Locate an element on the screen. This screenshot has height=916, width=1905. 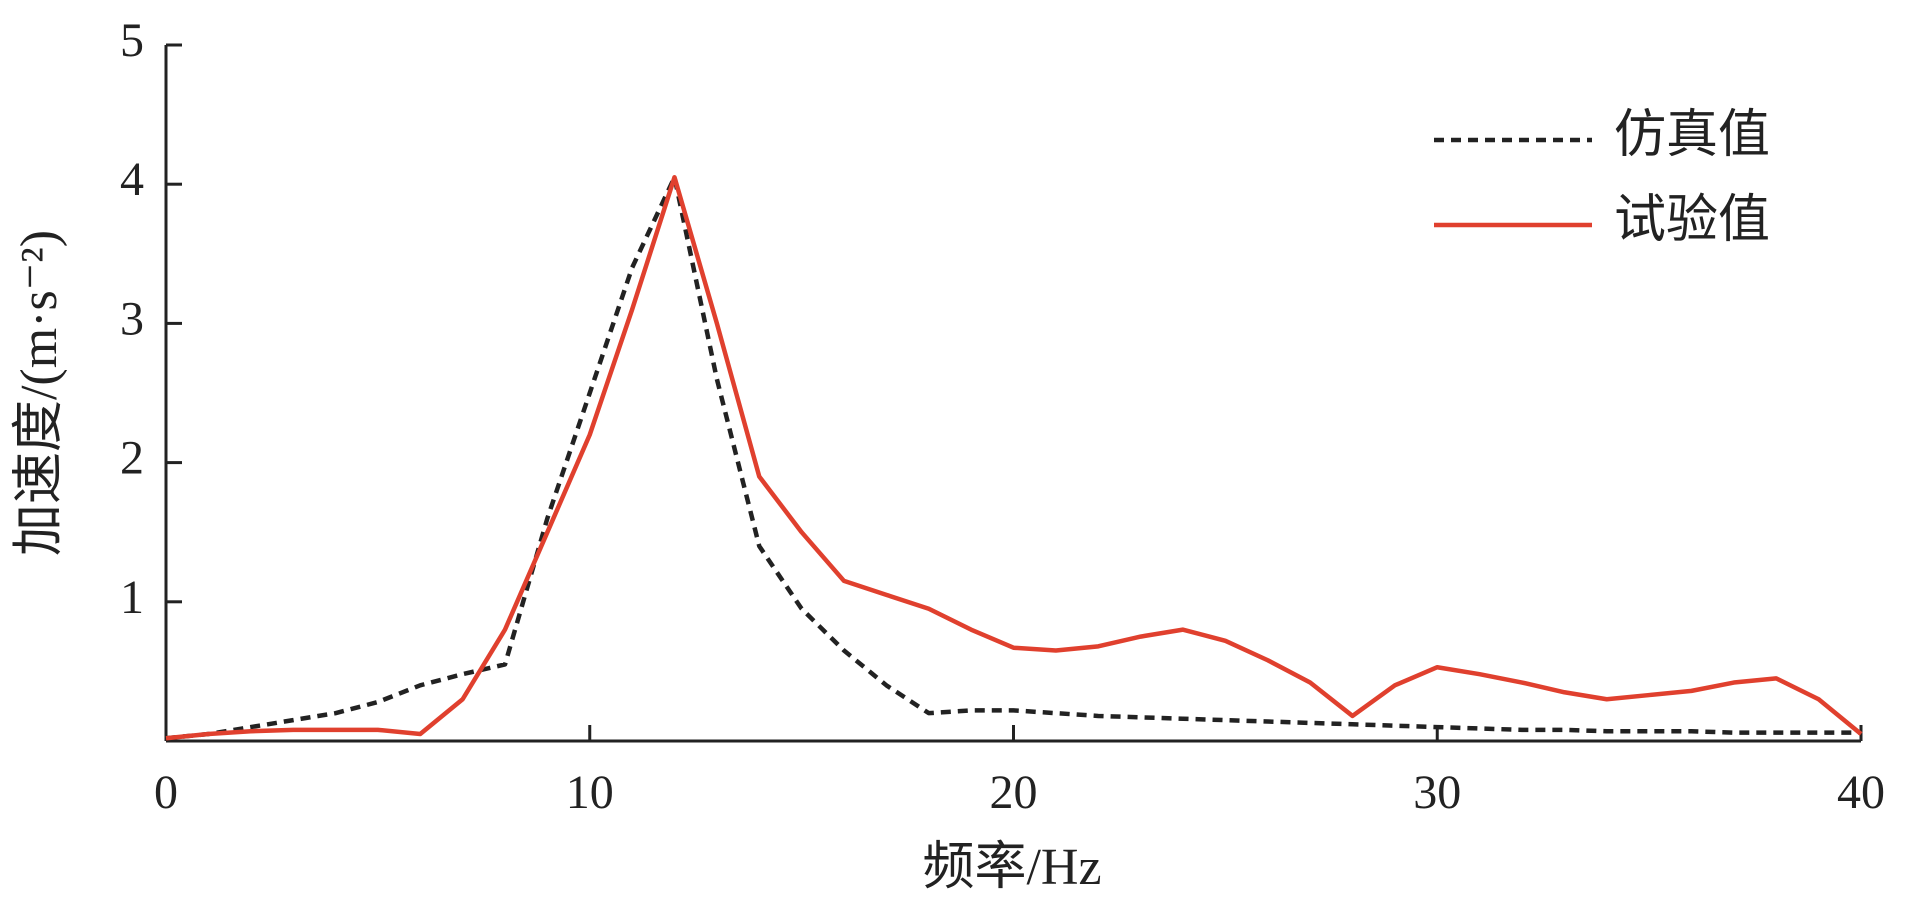
x-tick-label: 10 is located at coordinates (590, 792).